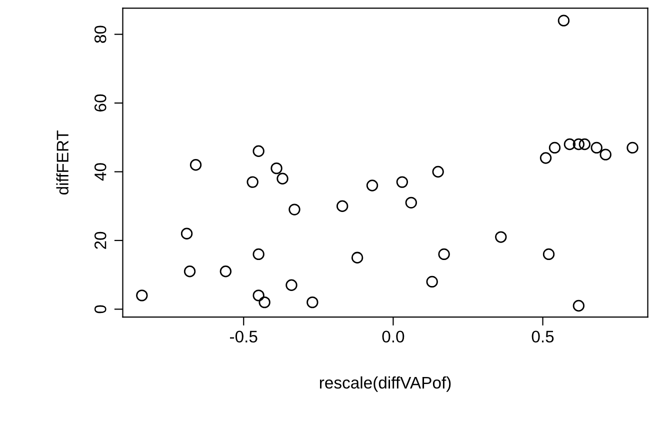  I want to click on y-tick-label: 0, so click(100, 309).